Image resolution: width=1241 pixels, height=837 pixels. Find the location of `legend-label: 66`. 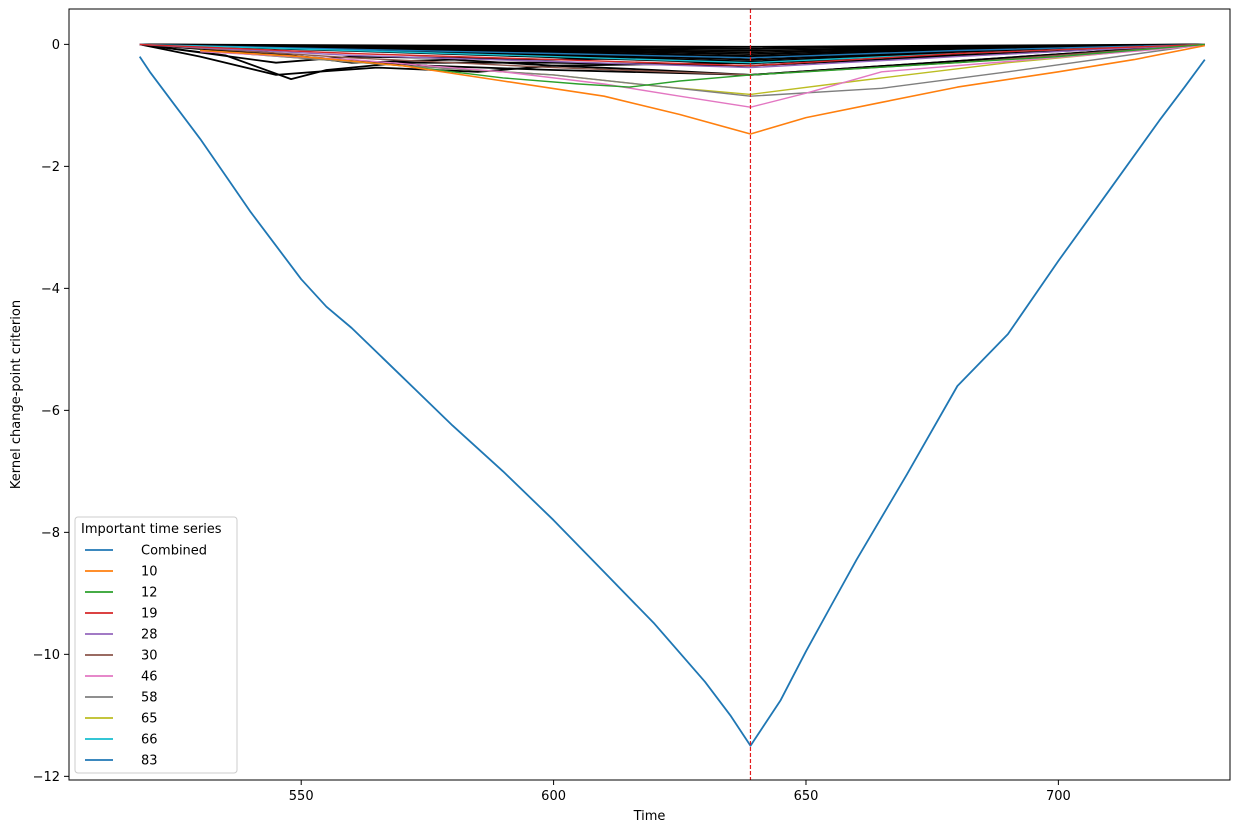

legend-label: 66 is located at coordinates (149, 740).